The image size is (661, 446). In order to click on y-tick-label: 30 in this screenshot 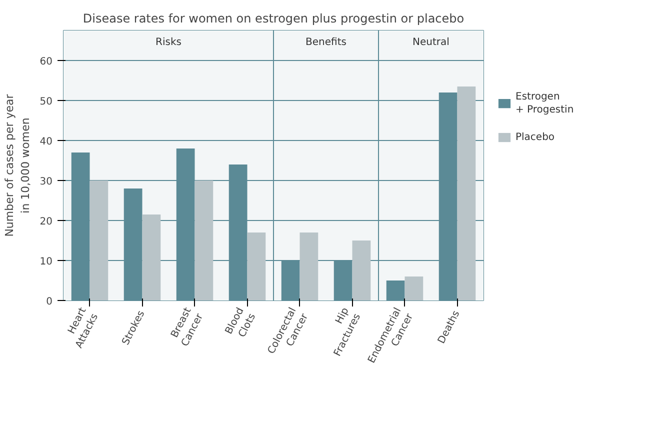, I will do `click(46, 182)`.